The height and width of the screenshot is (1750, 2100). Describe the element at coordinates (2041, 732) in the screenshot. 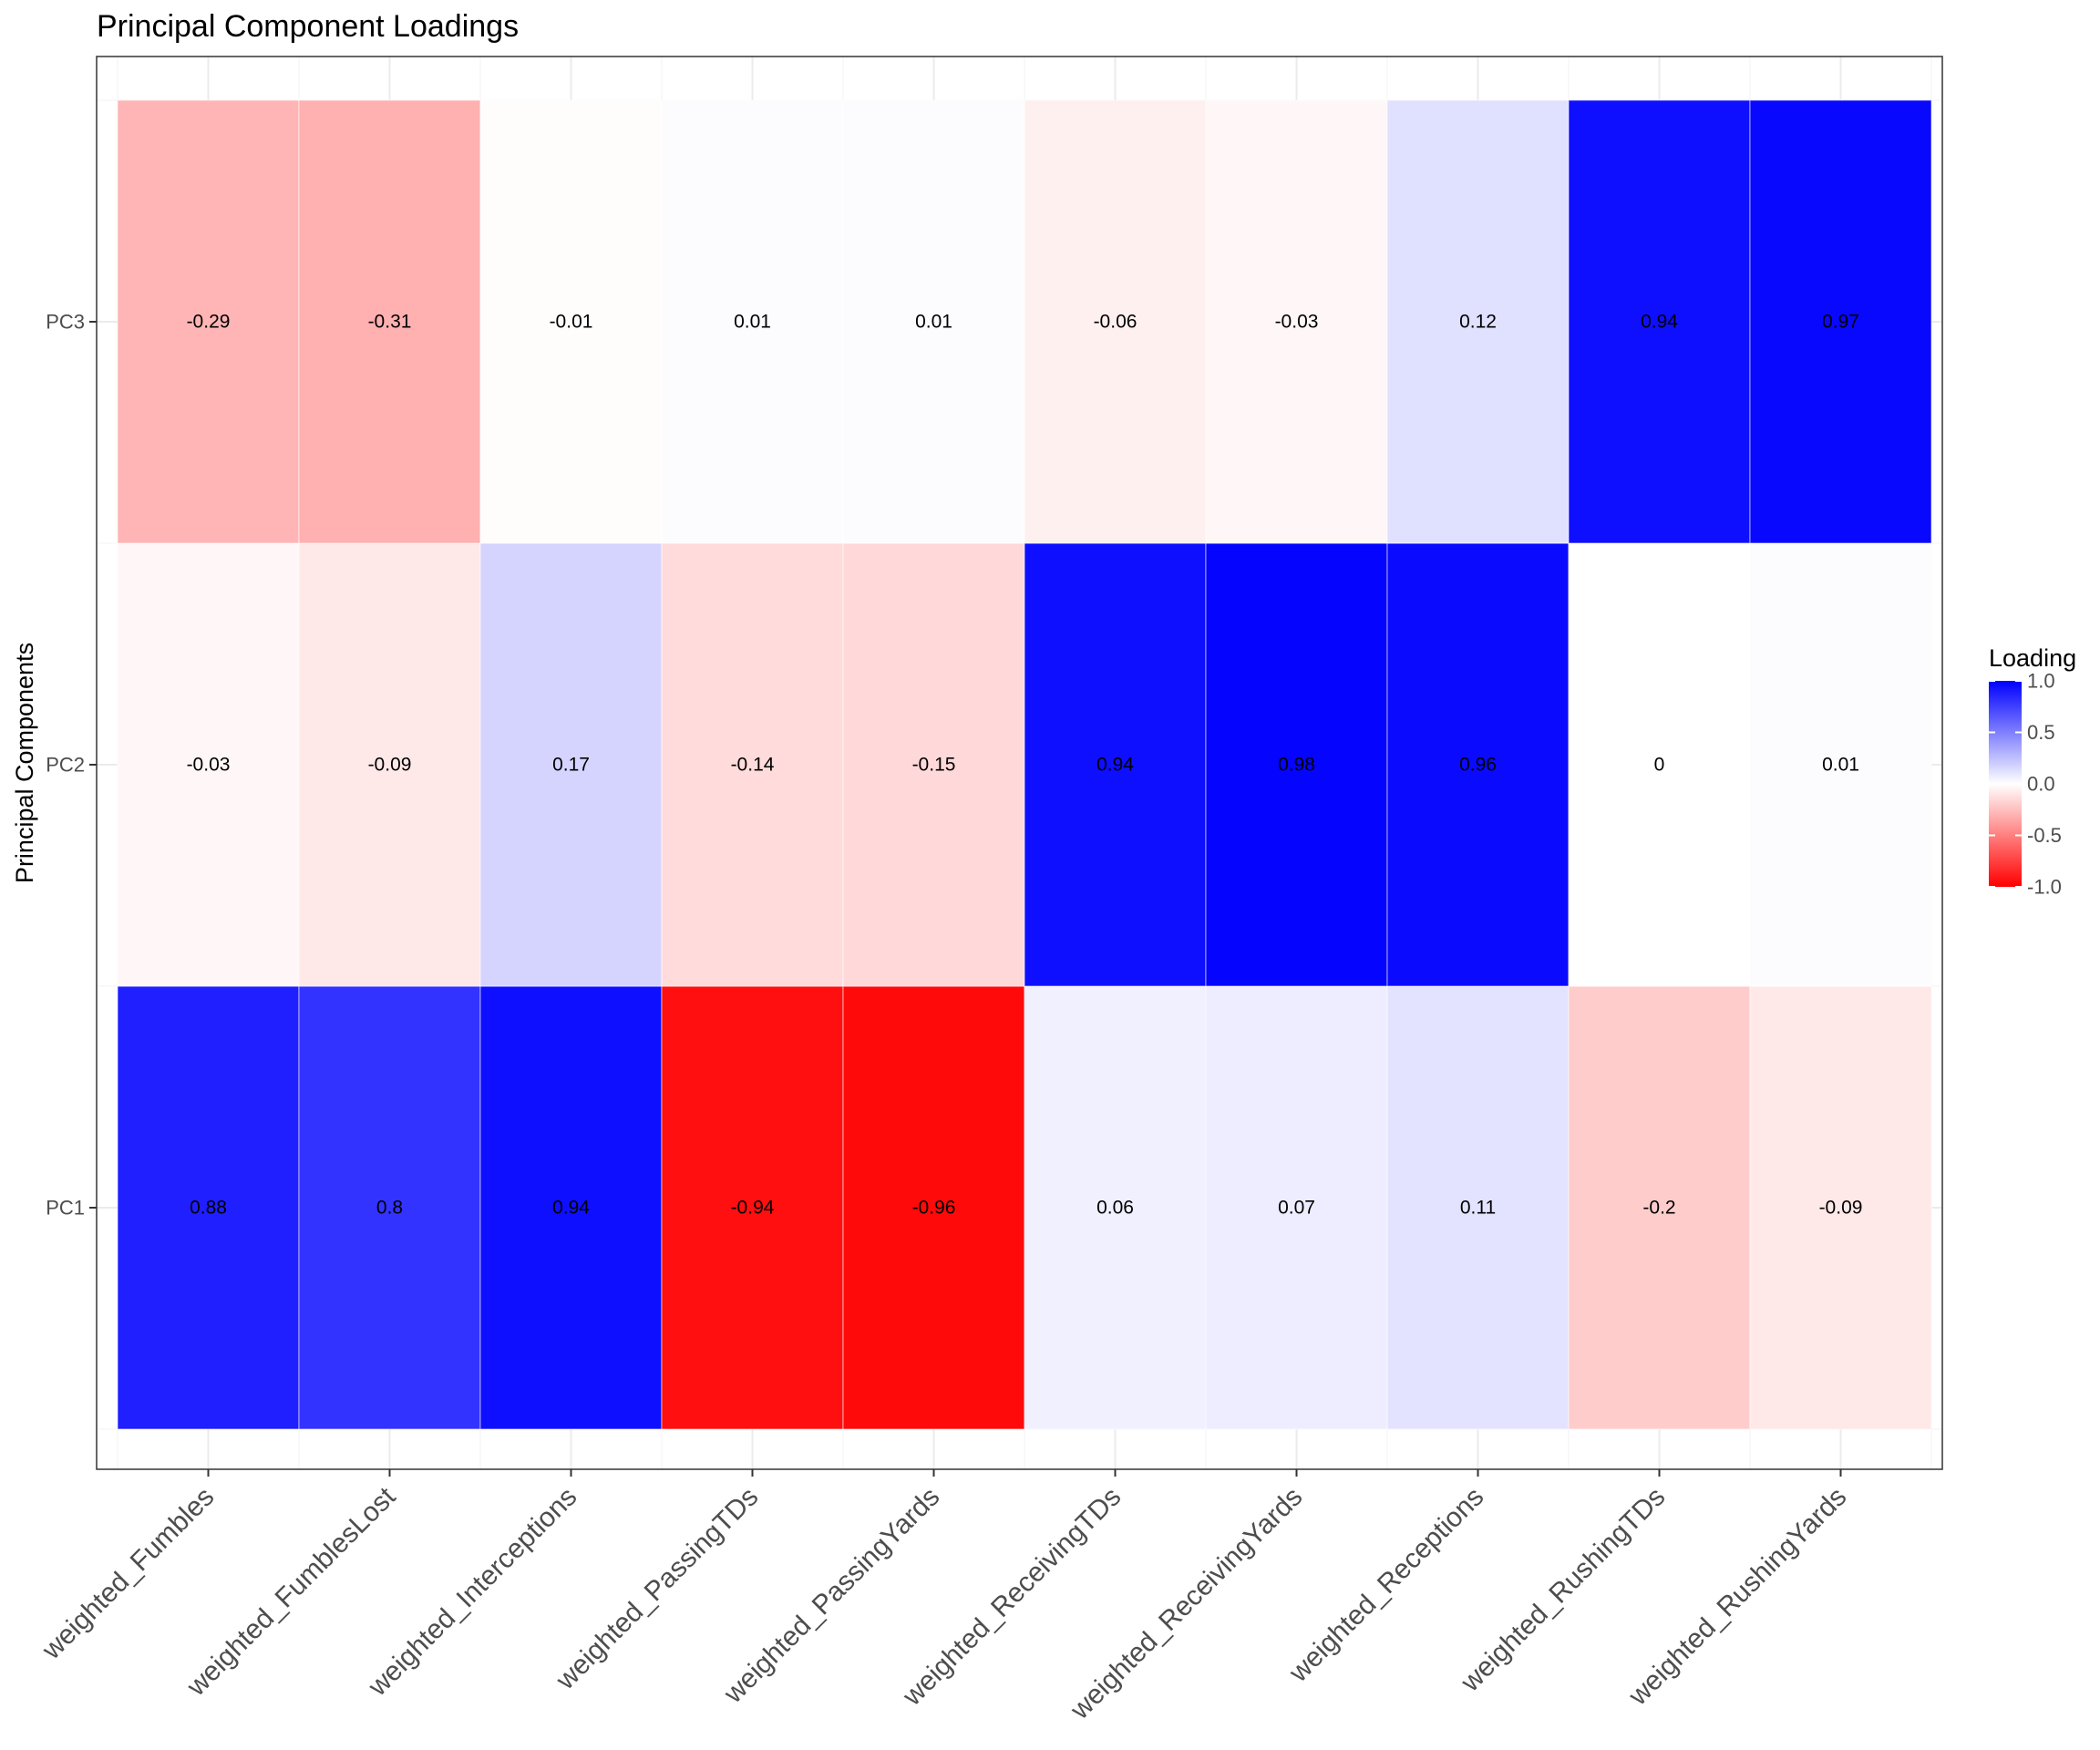

I see `legend-tick-label: 0.5` at that location.